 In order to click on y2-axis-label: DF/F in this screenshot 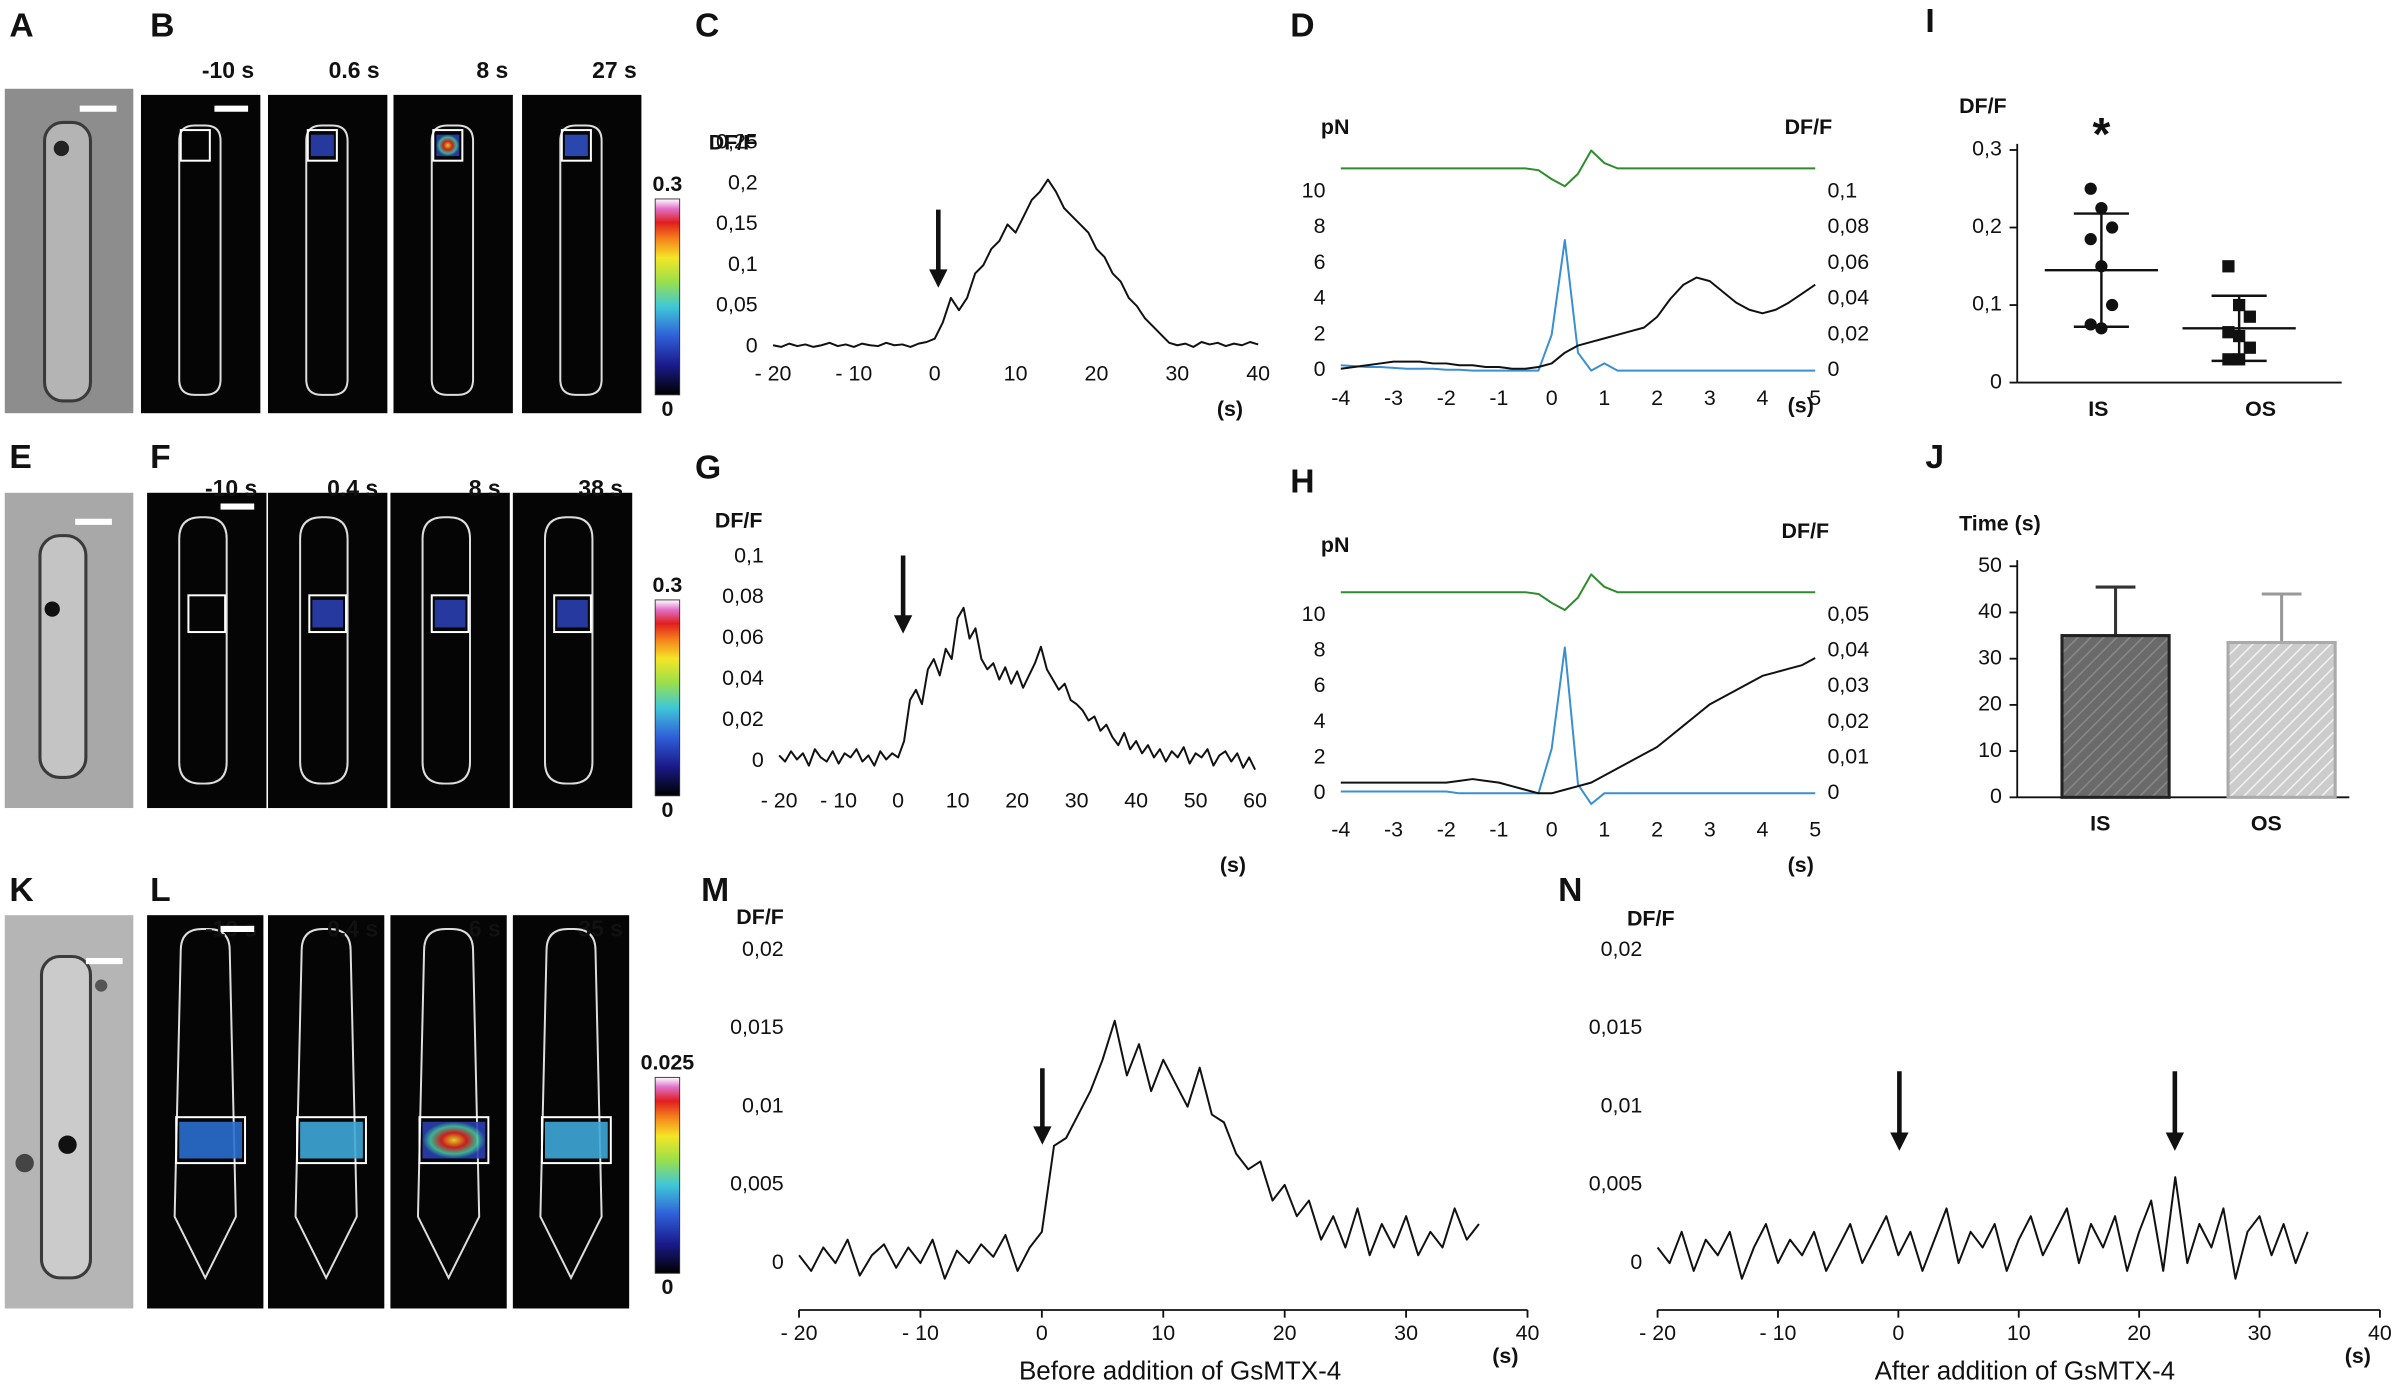, I will do `click(1806, 531)`.